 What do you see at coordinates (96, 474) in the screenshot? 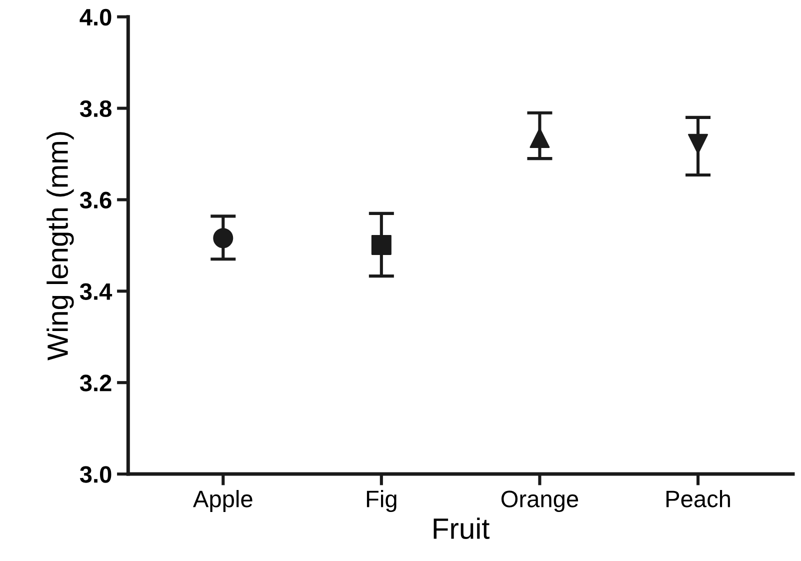
I see `y-tick-label: 3.0` at bounding box center [96, 474].